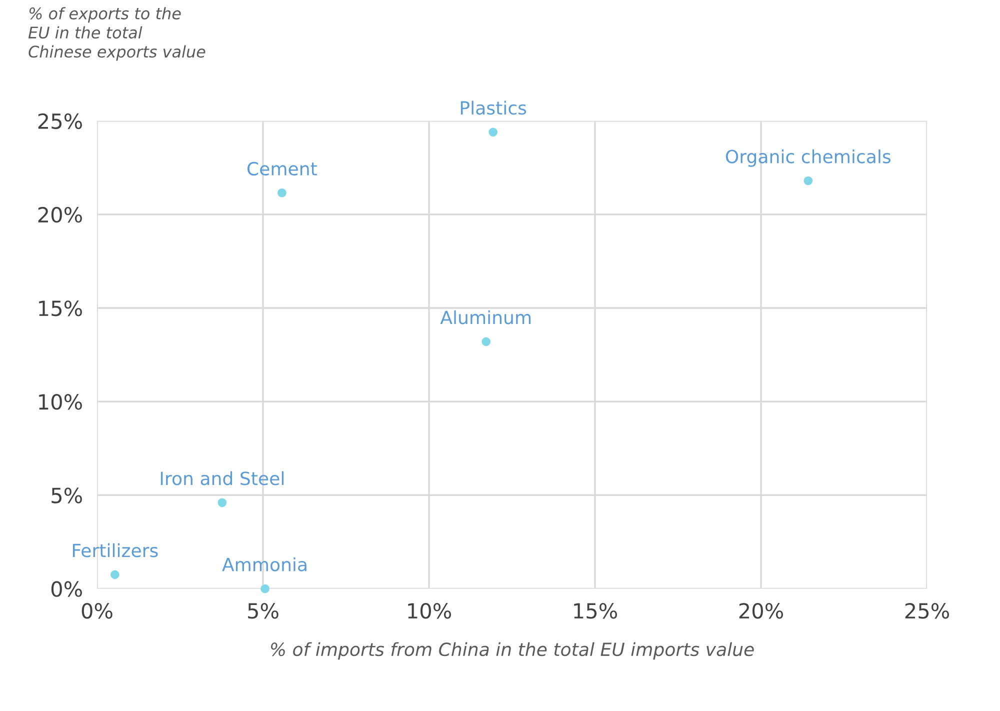 The width and height of the screenshot is (1000, 711). What do you see at coordinates (264, 564) in the screenshot?
I see `annotation: Ammonia` at bounding box center [264, 564].